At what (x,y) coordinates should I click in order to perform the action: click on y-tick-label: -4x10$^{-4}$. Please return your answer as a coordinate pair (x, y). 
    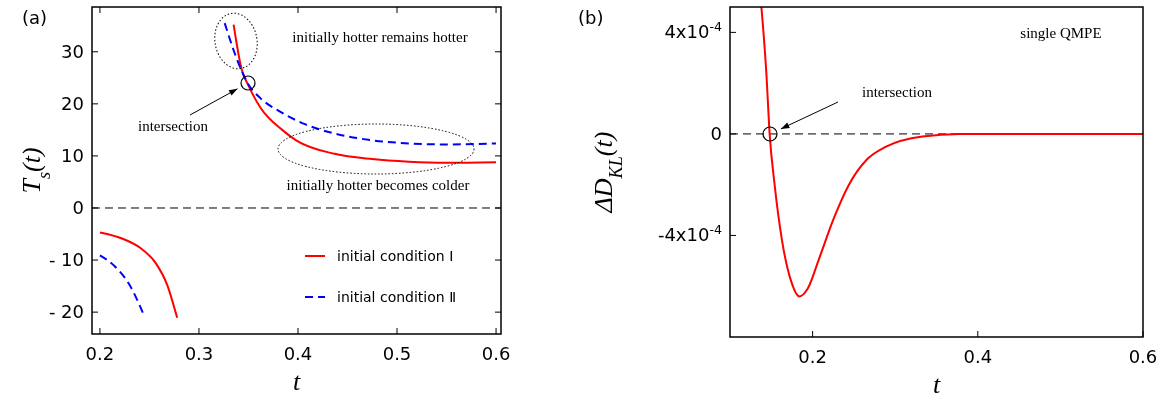
    Looking at the image, I should click on (689, 233).